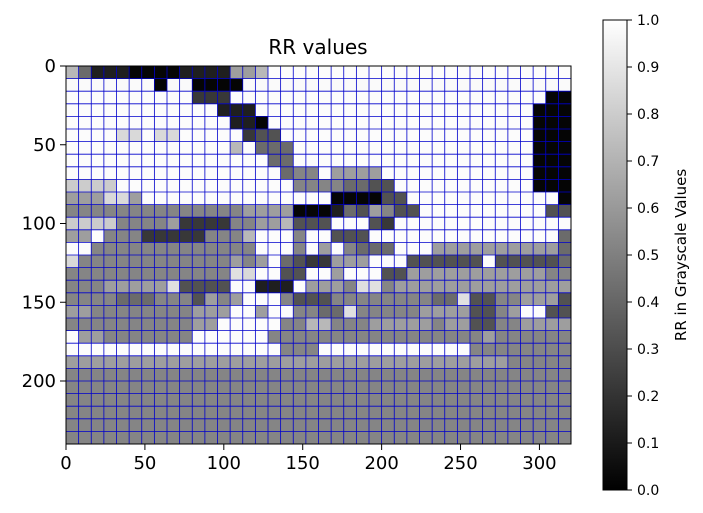 The image size is (703, 513). What do you see at coordinates (648, 397) in the screenshot?
I see `colorbar-tick-label: 0.2` at bounding box center [648, 397].